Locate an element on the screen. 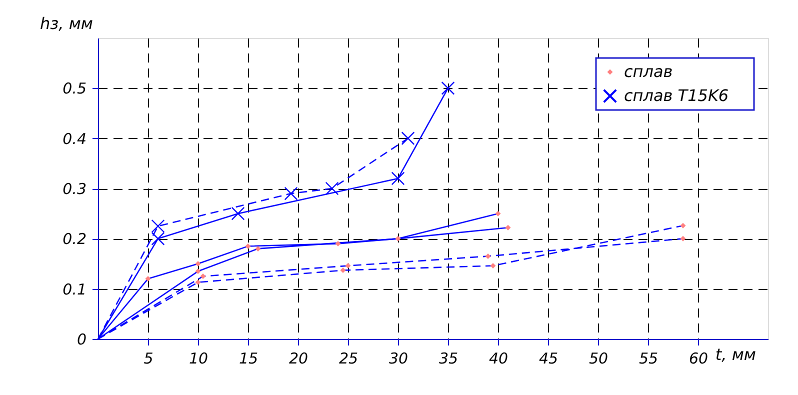 This screenshot has height=395, width=798. x-tick-label: 15 is located at coordinates (248, 359).